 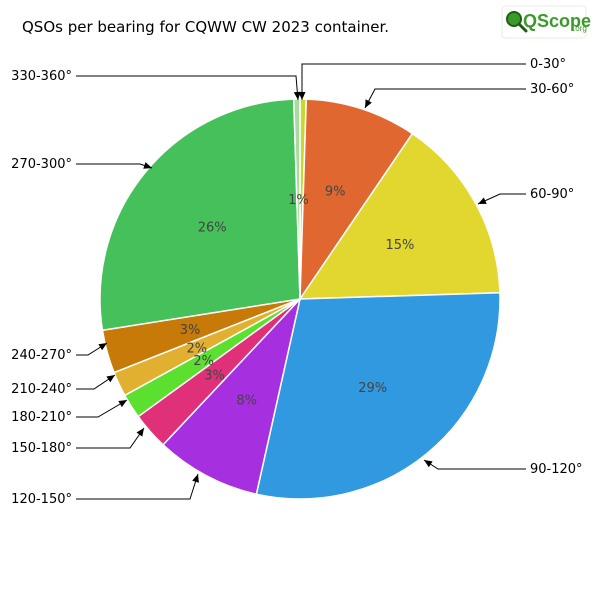 I want to click on slice-percent-label: 26%, so click(x=212, y=227).